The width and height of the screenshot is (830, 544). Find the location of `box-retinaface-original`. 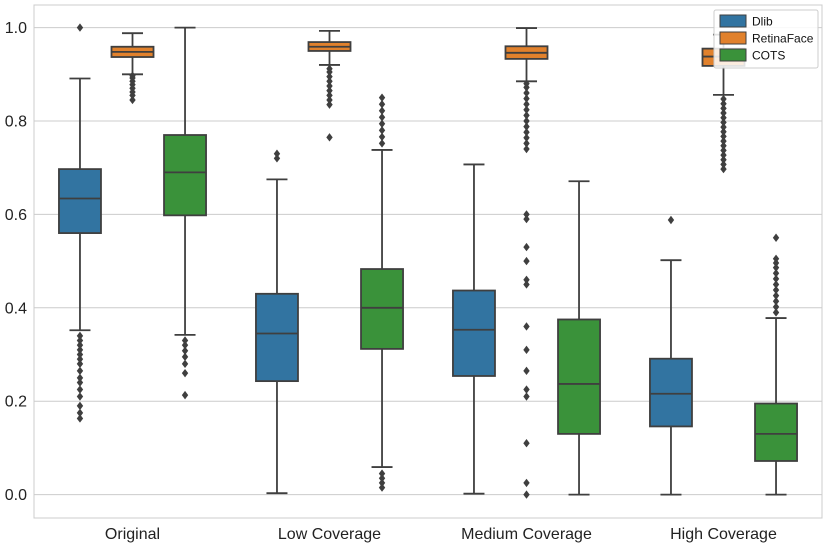

box-retinaface-original is located at coordinates (132, 68).